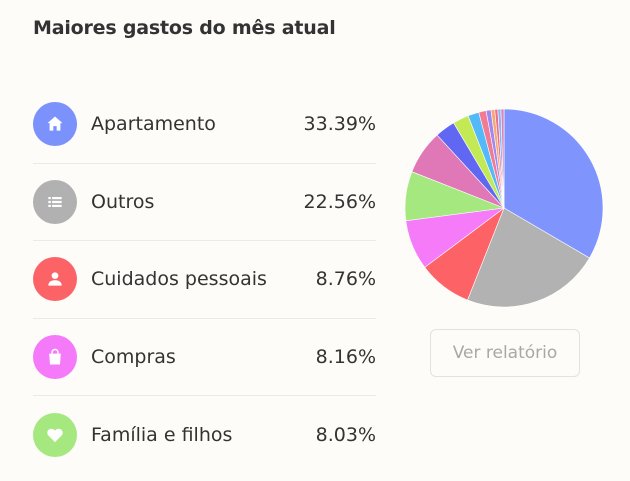 Image resolution: width=630 pixels, height=481 pixels. I want to click on expense-pie-chart, so click(504, 208).